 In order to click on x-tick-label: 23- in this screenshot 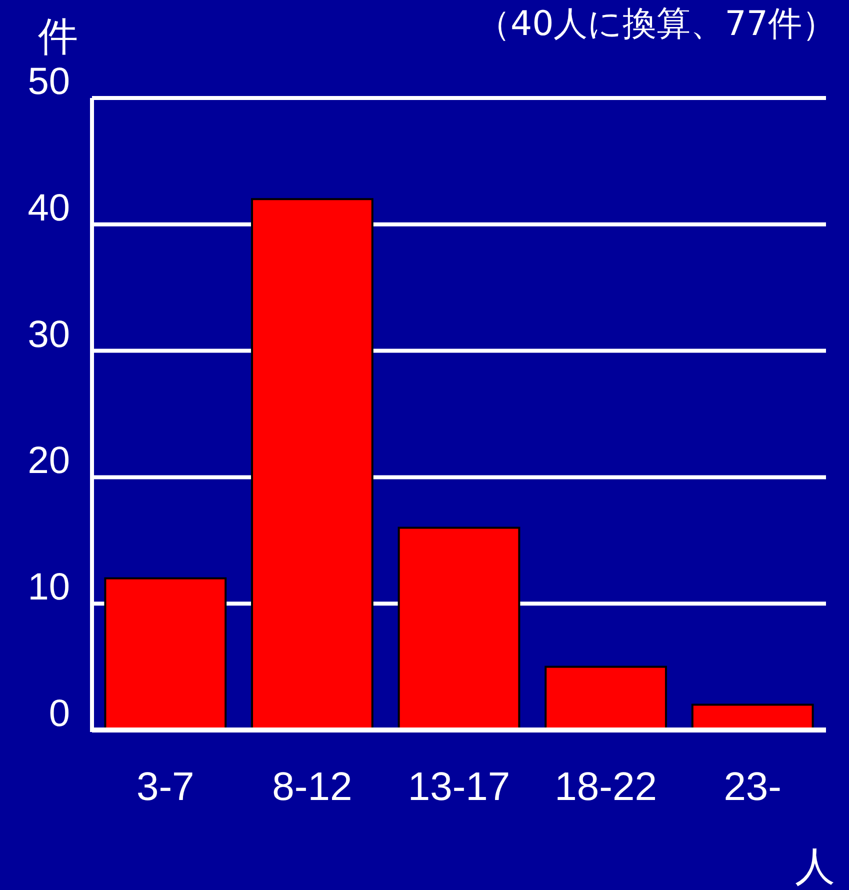, I will do `click(753, 787)`.